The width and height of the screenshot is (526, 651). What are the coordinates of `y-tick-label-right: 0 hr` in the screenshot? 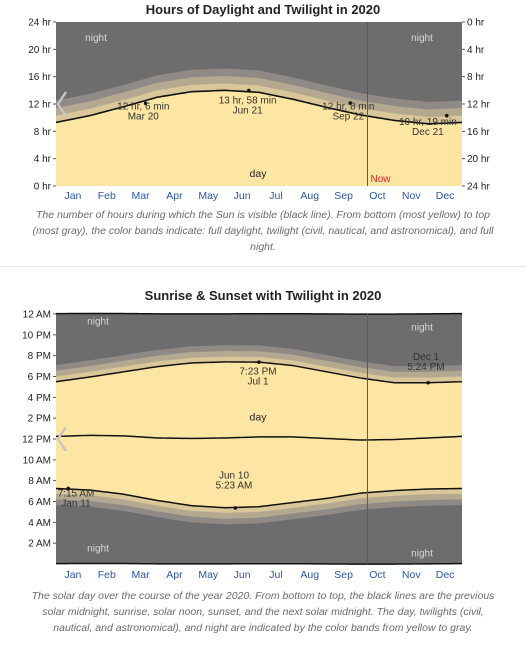 It's located at (476, 23).